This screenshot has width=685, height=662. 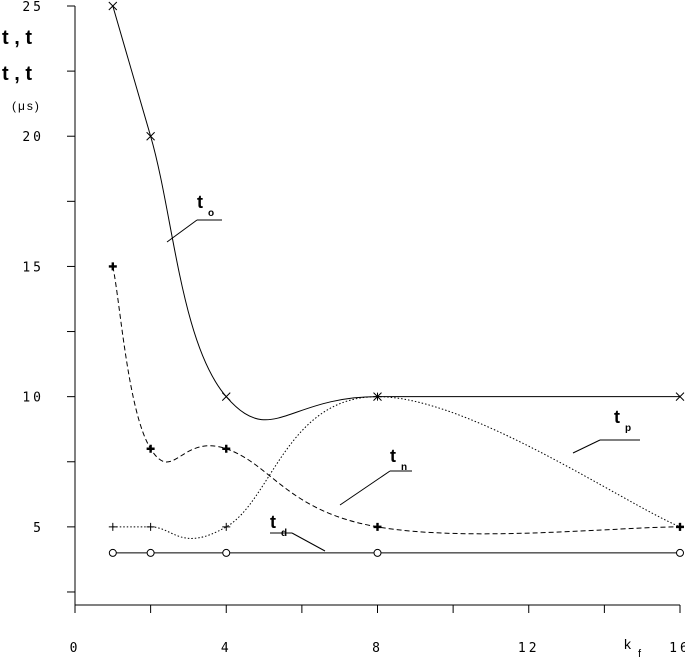 What do you see at coordinates (17, 38) in the screenshot?
I see `y-axis-label-line-1: t , t` at bounding box center [17, 38].